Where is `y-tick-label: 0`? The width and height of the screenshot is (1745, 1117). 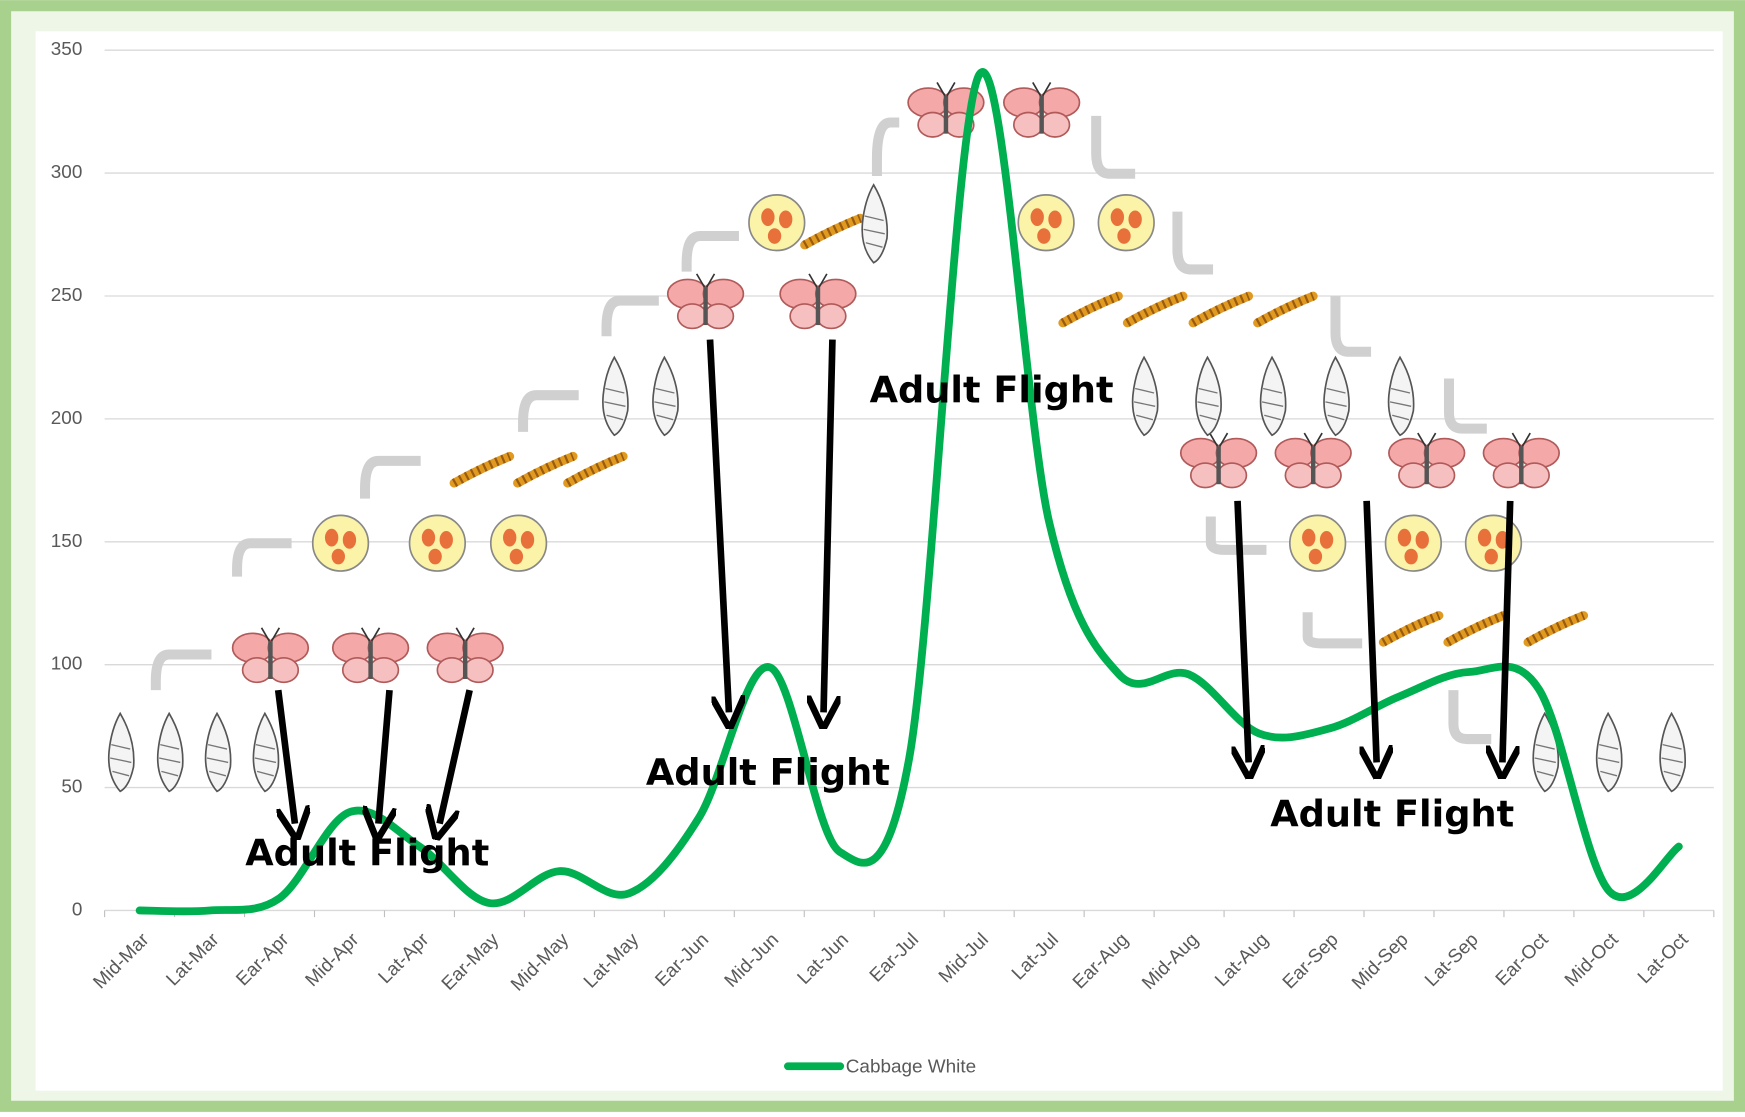 y-tick-label: 0 is located at coordinates (77, 909).